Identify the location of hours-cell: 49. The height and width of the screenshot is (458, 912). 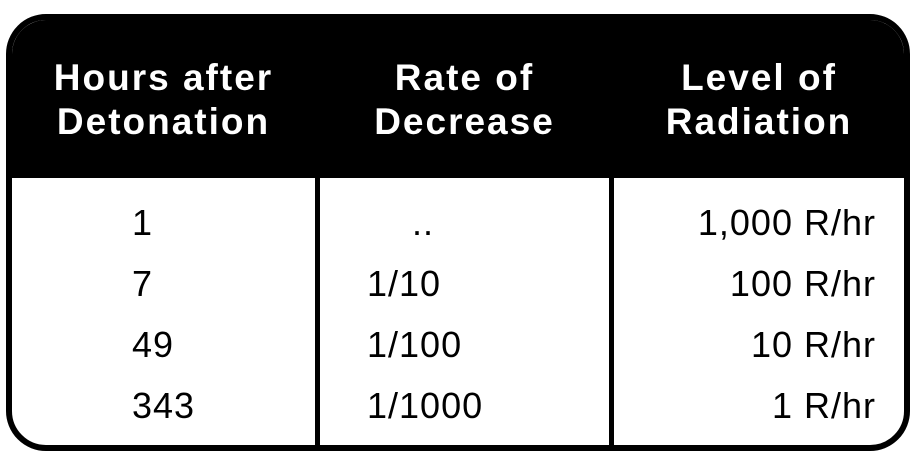
(153, 344).